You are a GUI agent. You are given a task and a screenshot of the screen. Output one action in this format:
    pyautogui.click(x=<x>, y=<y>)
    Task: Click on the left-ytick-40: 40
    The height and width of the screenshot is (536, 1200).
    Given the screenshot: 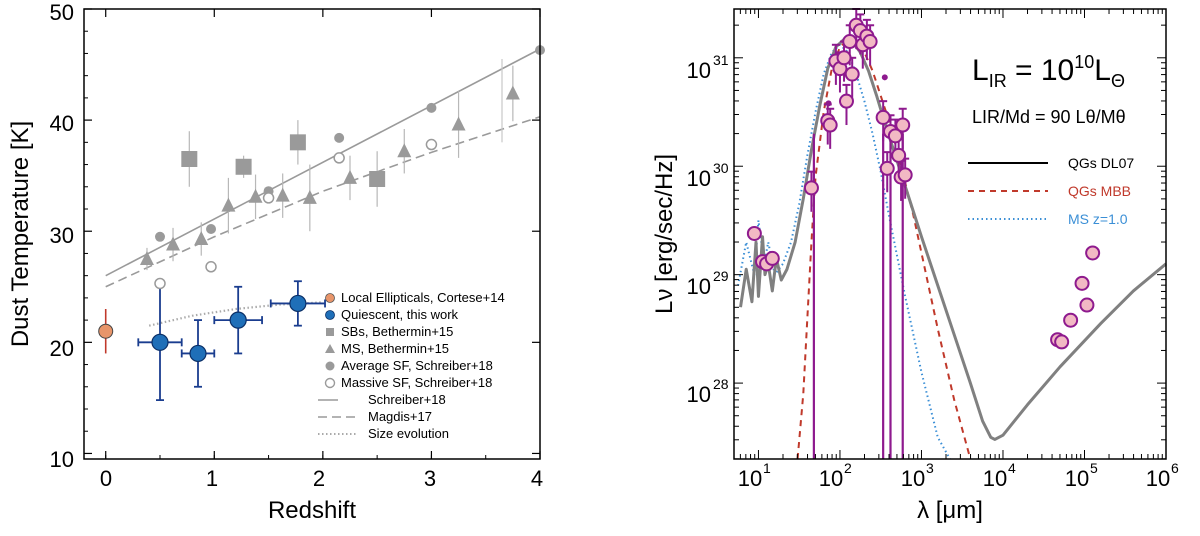 What is the action you would take?
    pyautogui.click(x=62, y=123)
    